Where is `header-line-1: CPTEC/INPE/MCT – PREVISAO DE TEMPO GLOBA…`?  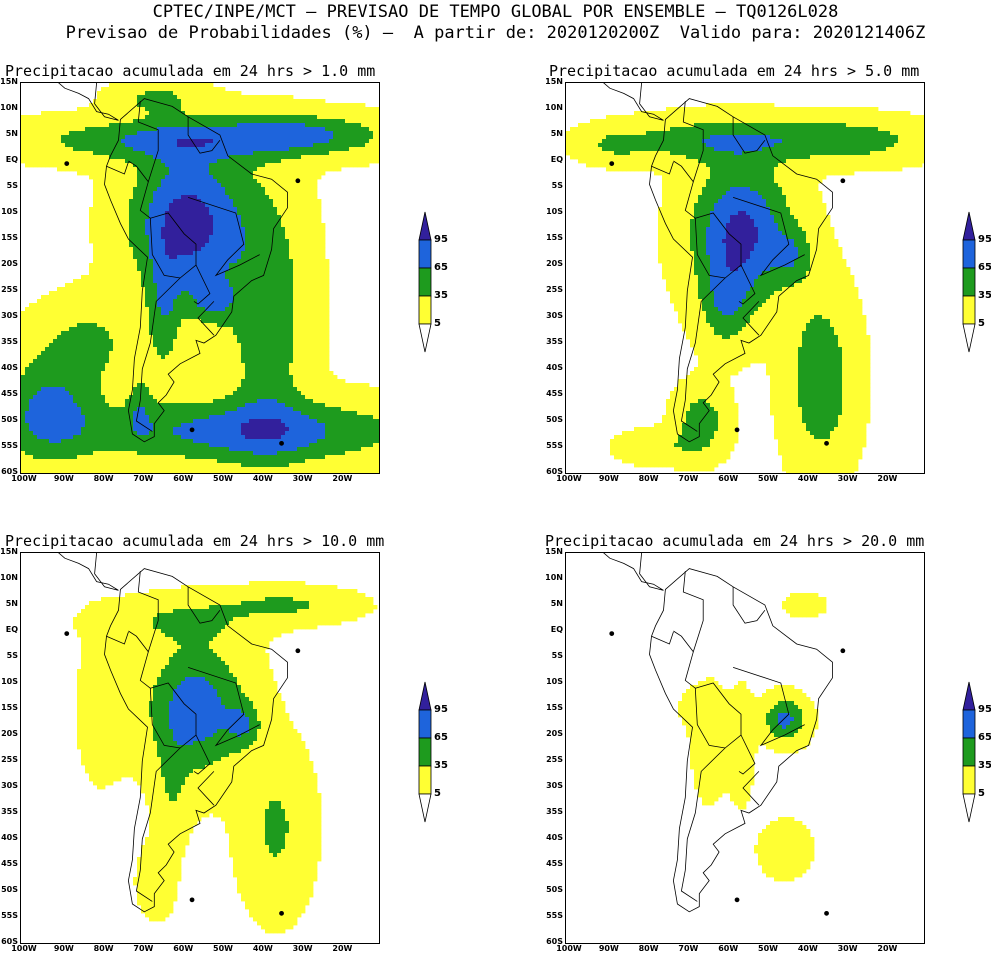 header-line-1: CPTEC/INPE/MCT – PREVISAO DE TEMPO GLOBA… is located at coordinates (495, 12).